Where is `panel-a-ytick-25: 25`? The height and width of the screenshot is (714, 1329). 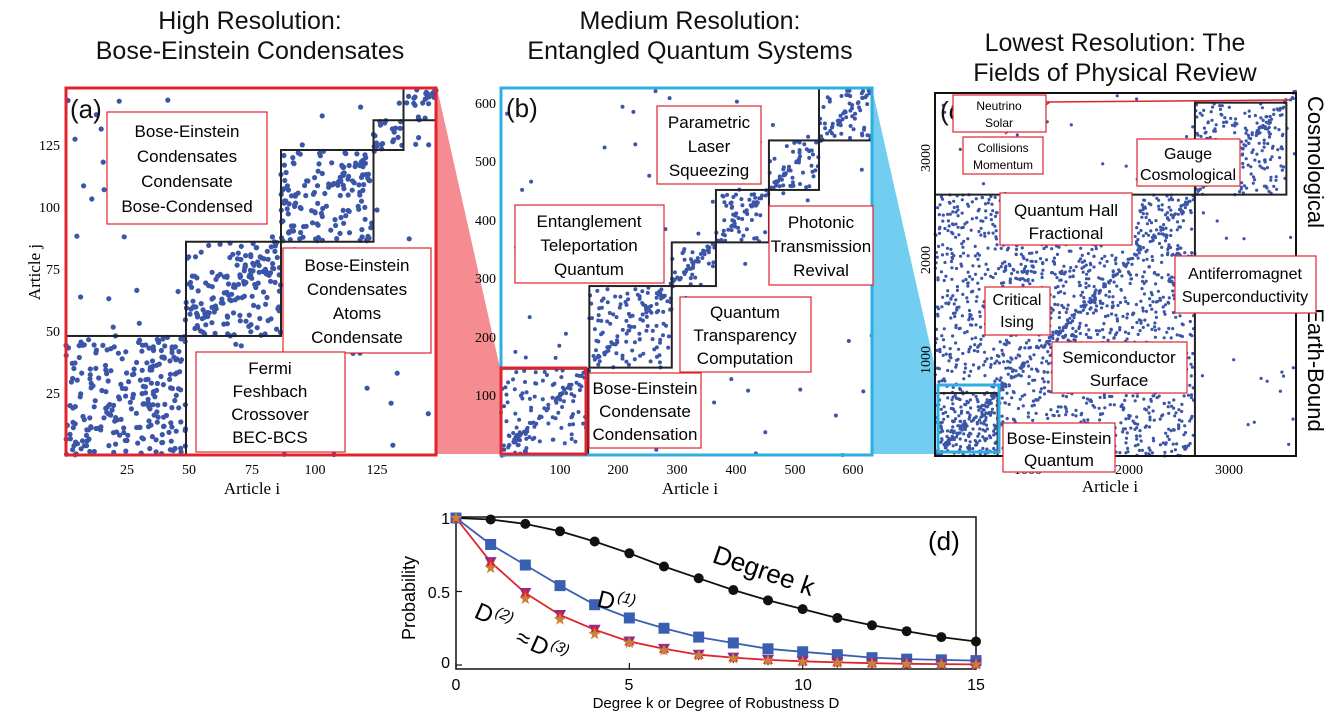 panel-a-ytick-25: 25 is located at coordinates (53, 394).